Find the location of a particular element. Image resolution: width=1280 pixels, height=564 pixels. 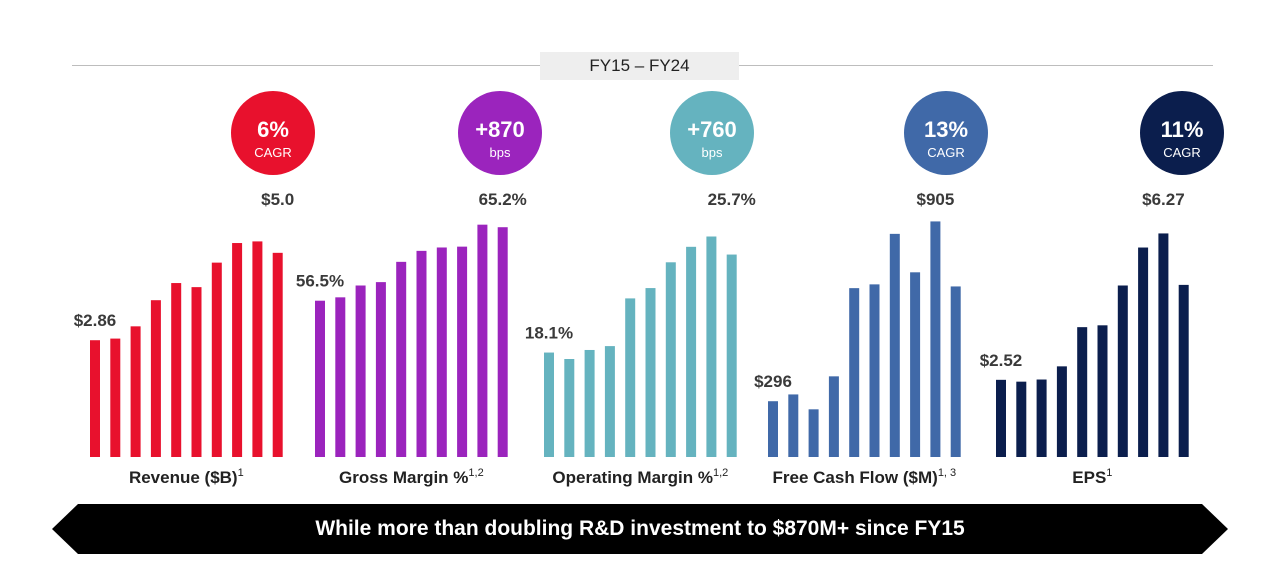

gross-margin-badge-label: bps is located at coordinates (500, 152).